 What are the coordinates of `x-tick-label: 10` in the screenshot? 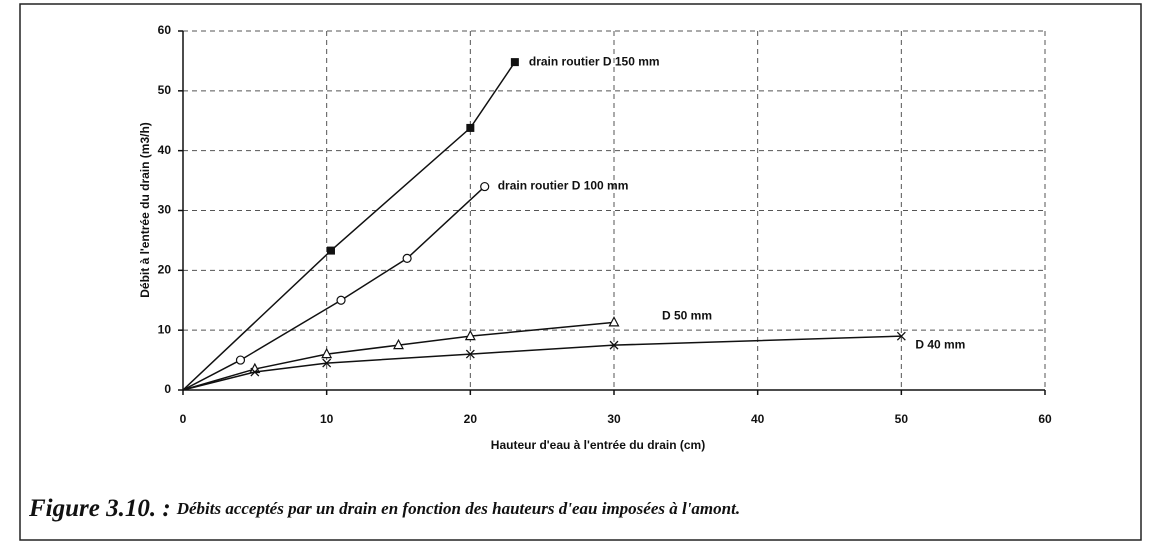 It's located at (327, 419).